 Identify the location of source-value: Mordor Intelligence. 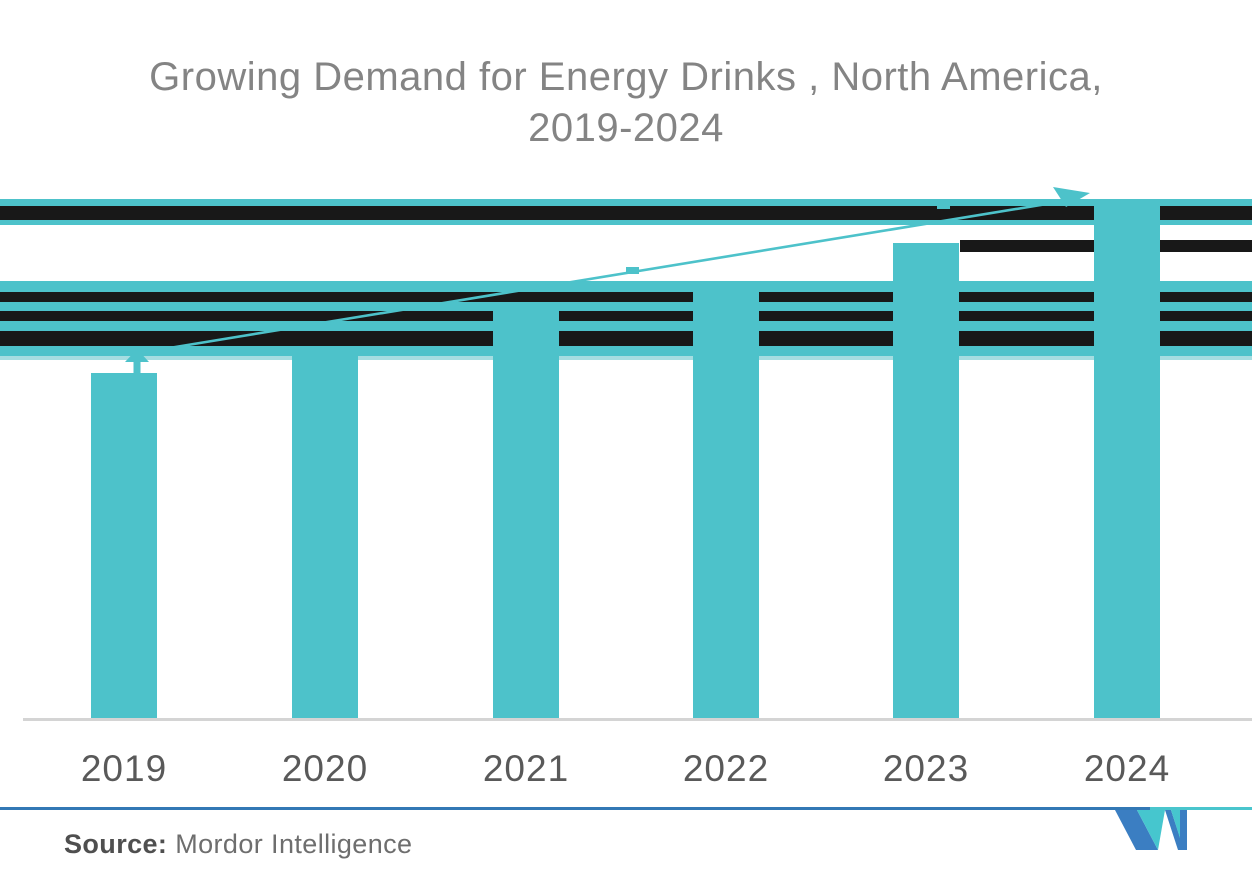
(290, 844).